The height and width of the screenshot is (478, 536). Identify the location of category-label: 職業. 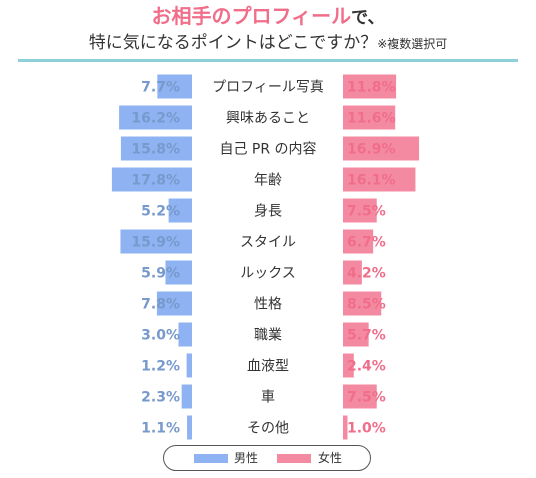
(268, 336).